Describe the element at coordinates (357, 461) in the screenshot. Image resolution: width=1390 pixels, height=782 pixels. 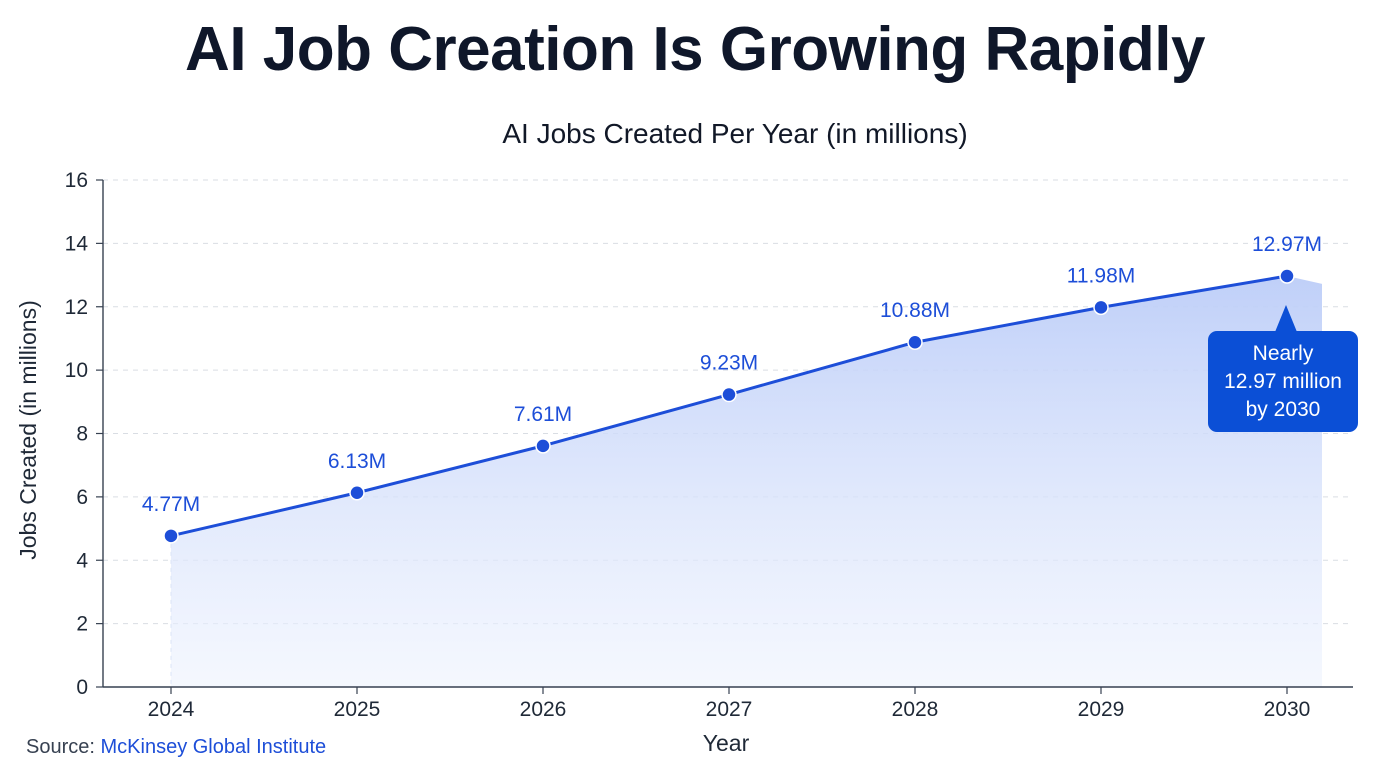
I see `data-label: 6.13M` at that location.